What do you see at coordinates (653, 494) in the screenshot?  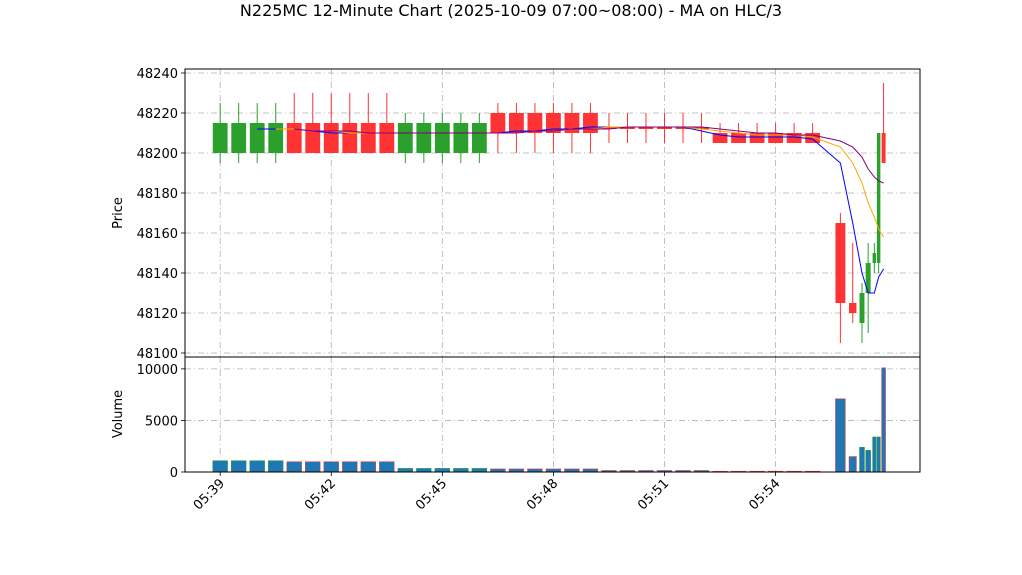 I see `x-tick-label: 05:51` at bounding box center [653, 494].